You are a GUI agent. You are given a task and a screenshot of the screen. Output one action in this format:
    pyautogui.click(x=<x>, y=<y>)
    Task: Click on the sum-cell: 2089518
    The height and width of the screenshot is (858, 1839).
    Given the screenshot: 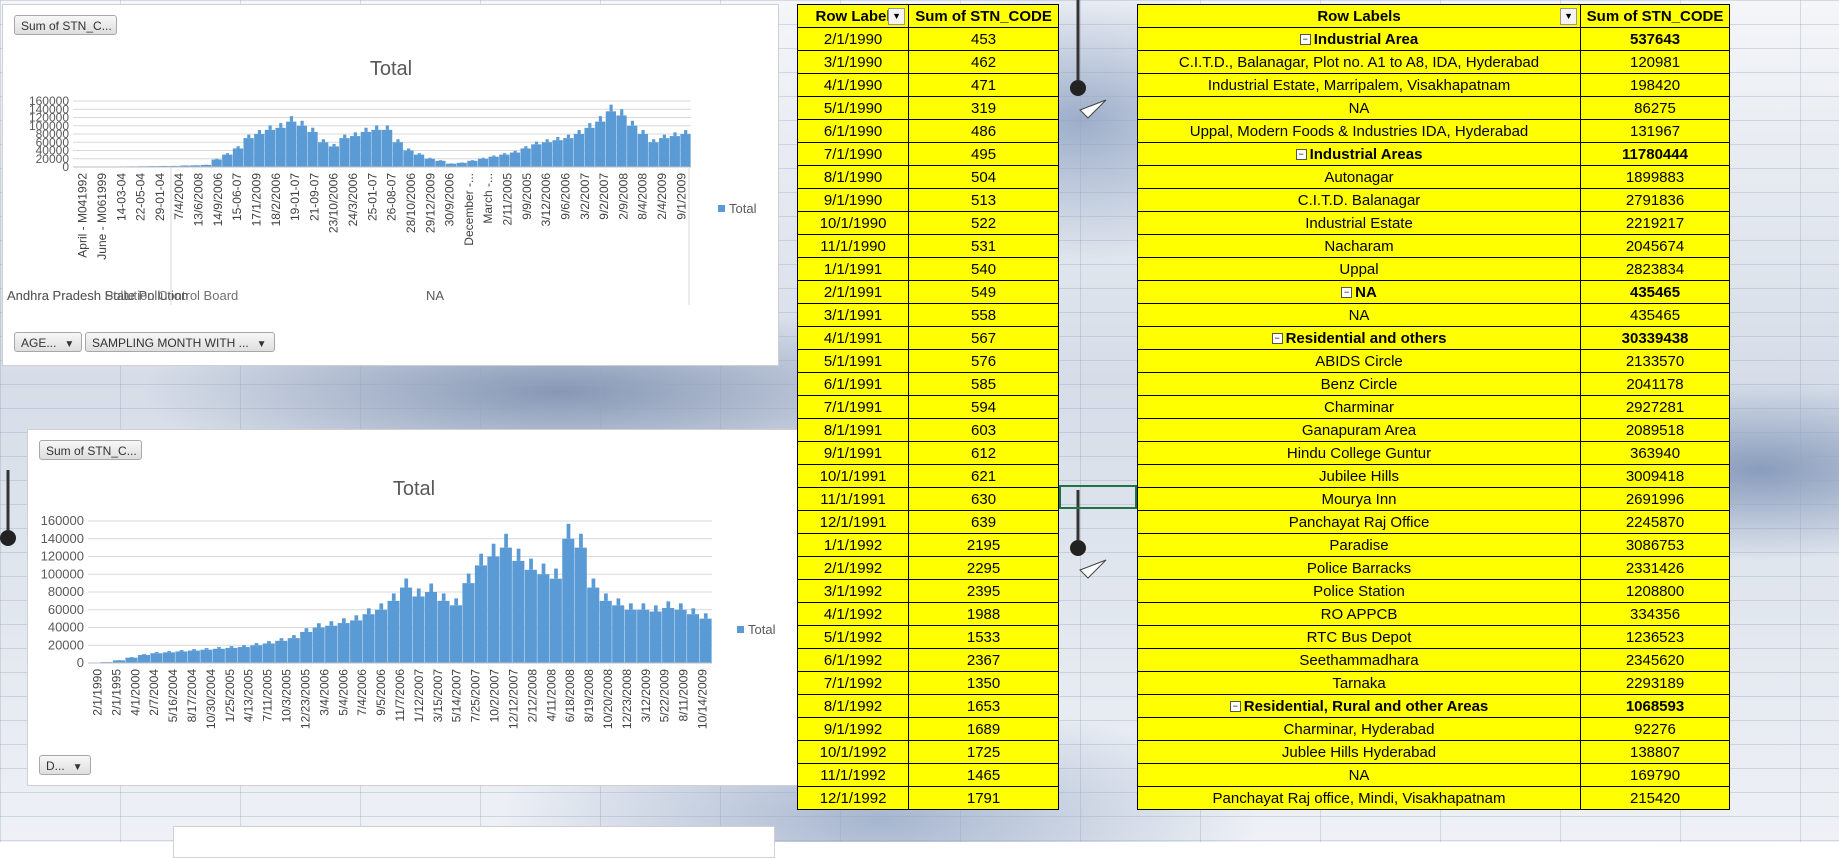 What is the action you would take?
    pyautogui.click(x=1655, y=430)
    